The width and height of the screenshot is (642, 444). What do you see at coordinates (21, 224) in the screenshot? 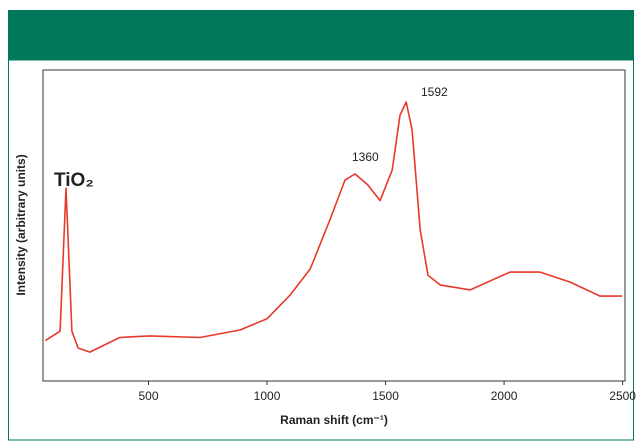
I see `y-axis-title: Intensity (arbitrary units)` at bounding box center [21, 224].